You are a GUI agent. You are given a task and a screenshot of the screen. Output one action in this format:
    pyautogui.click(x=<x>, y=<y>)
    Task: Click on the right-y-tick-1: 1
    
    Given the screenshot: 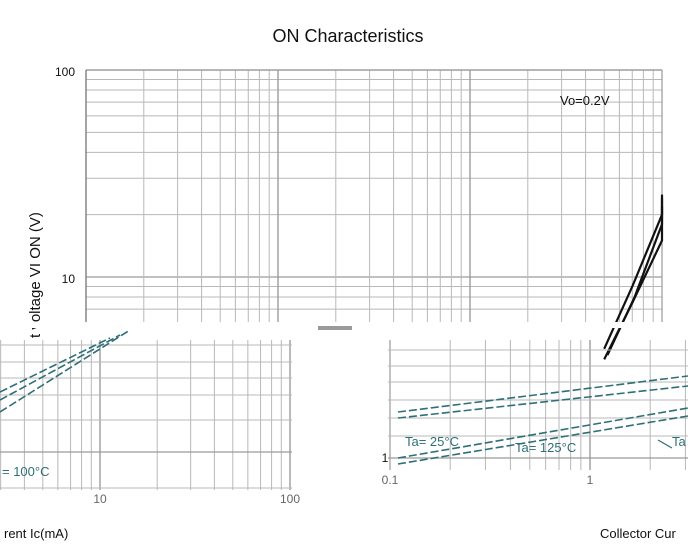 What is the action you would take?
    pyautogui.click(x=385, y=458)
    